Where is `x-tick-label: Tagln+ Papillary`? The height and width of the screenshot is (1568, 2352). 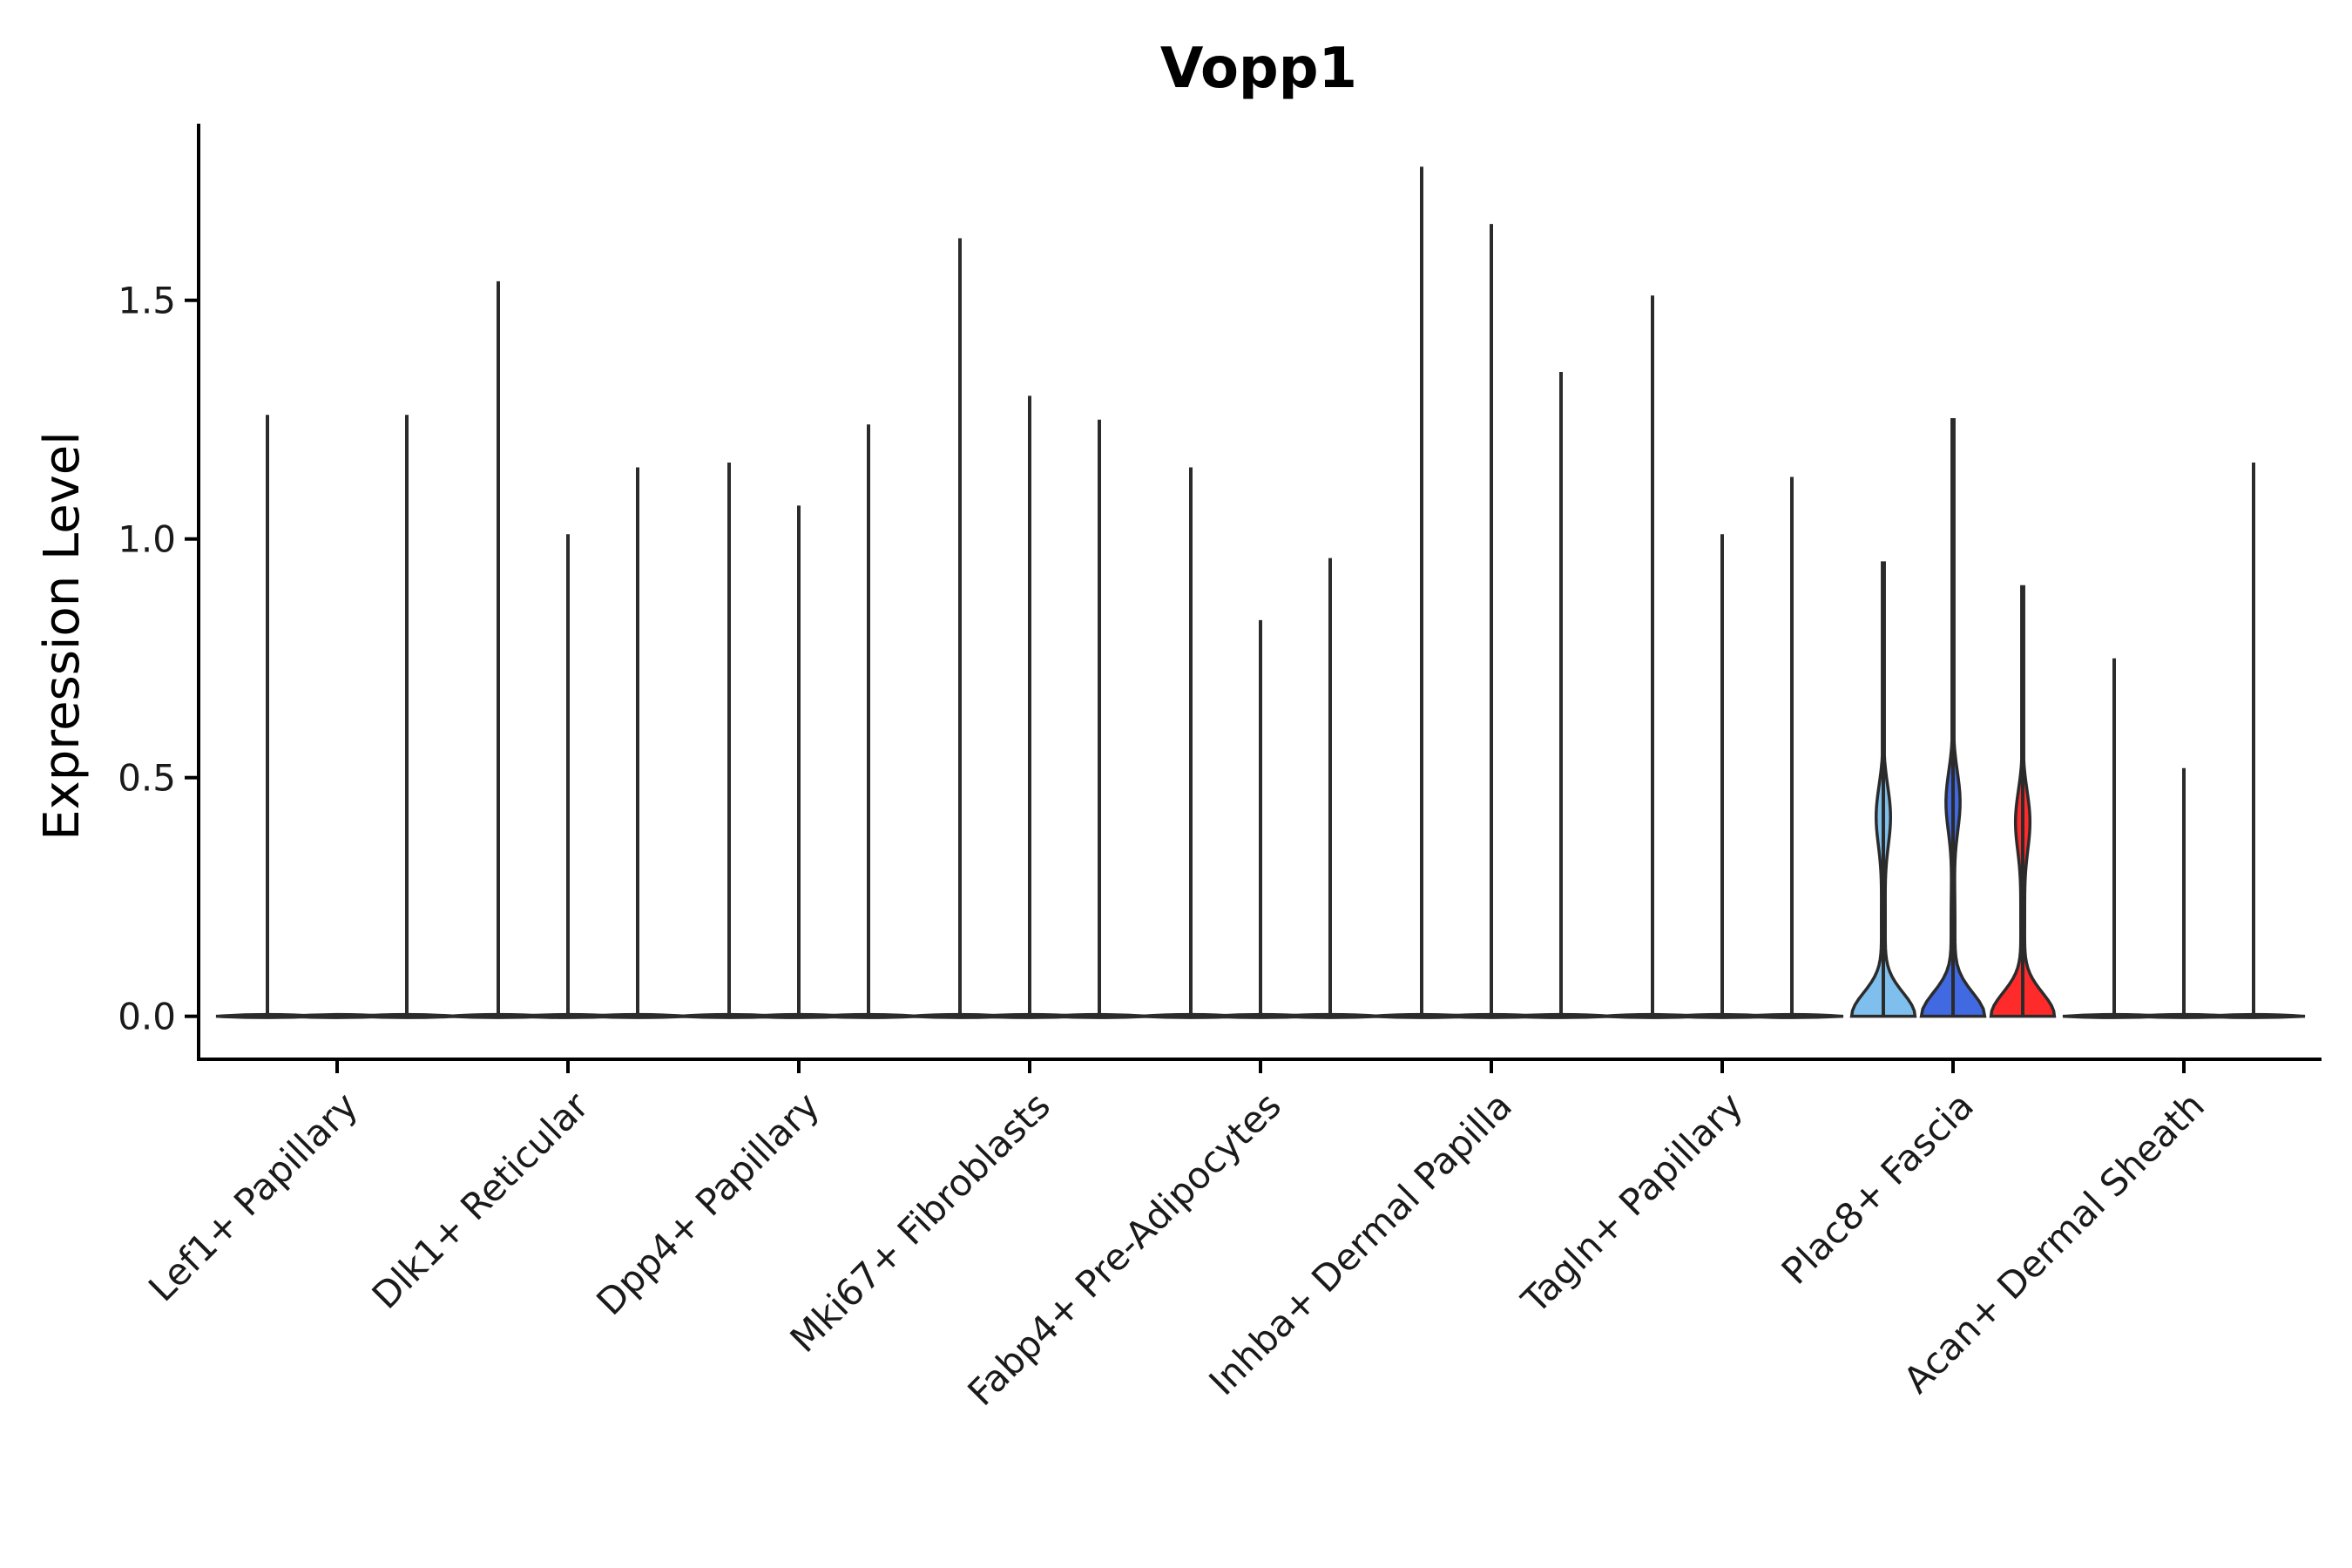
x-tick-label: Tagln+ Papillary is located at coordinates (1632, 1202).